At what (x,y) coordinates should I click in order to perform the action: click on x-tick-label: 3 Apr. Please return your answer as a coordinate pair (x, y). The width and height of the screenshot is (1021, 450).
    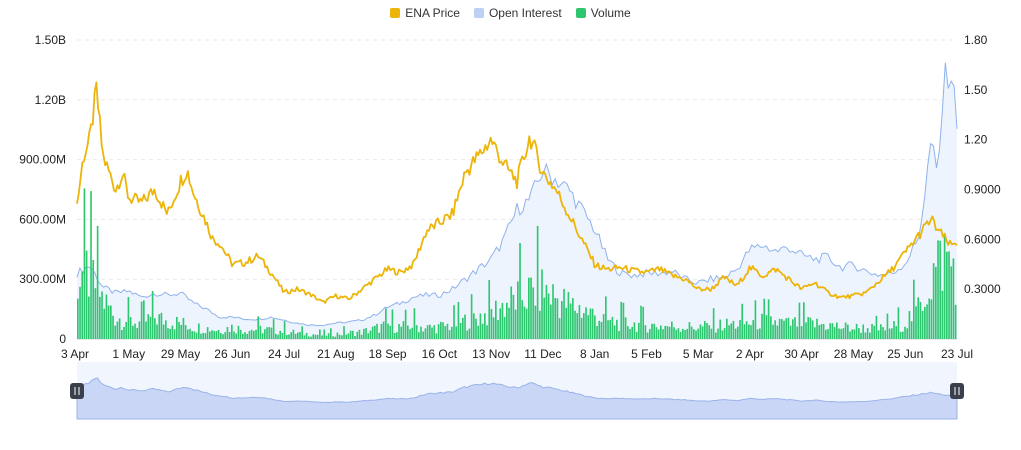
    Looking at the image, I should click on (75, 354).